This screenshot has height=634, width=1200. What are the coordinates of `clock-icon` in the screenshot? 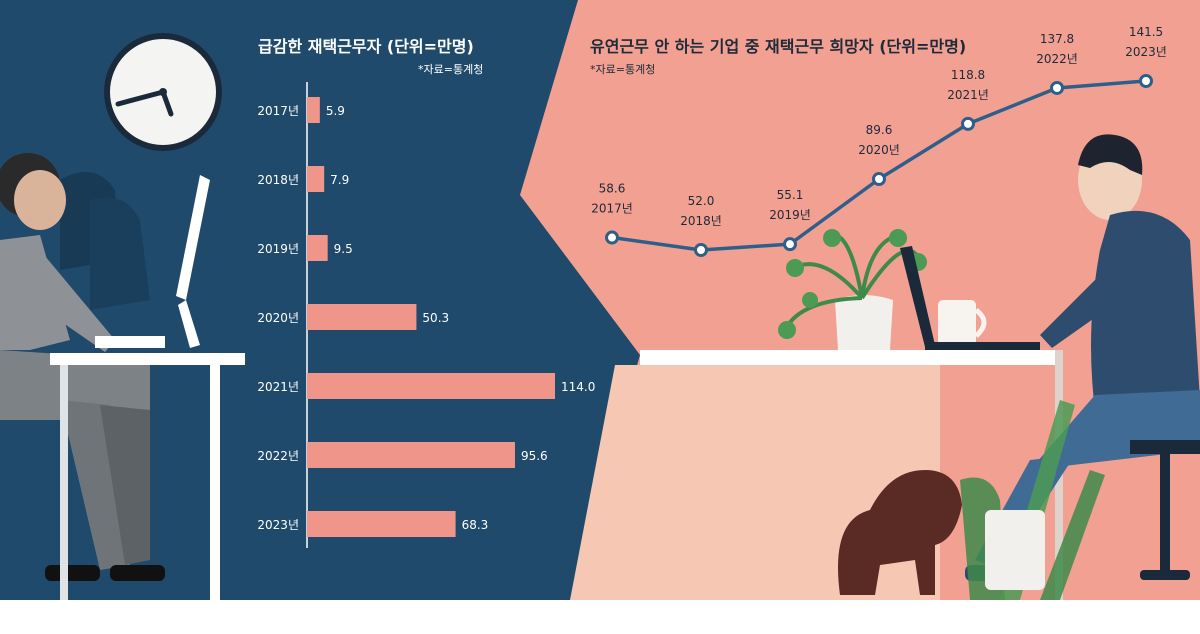 It's located at (163, 92).